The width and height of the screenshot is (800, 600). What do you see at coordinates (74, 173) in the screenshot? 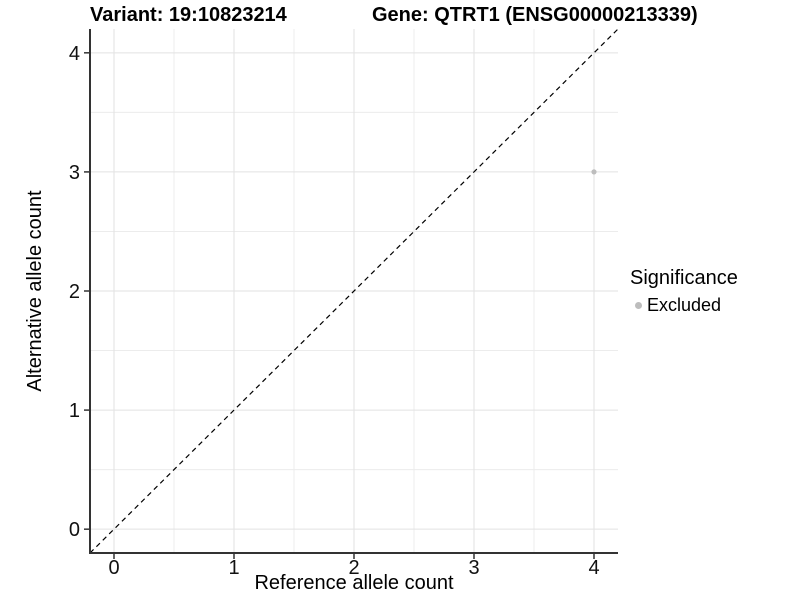
I see `y-tick-label: 3` at bounding box center [74, 173].